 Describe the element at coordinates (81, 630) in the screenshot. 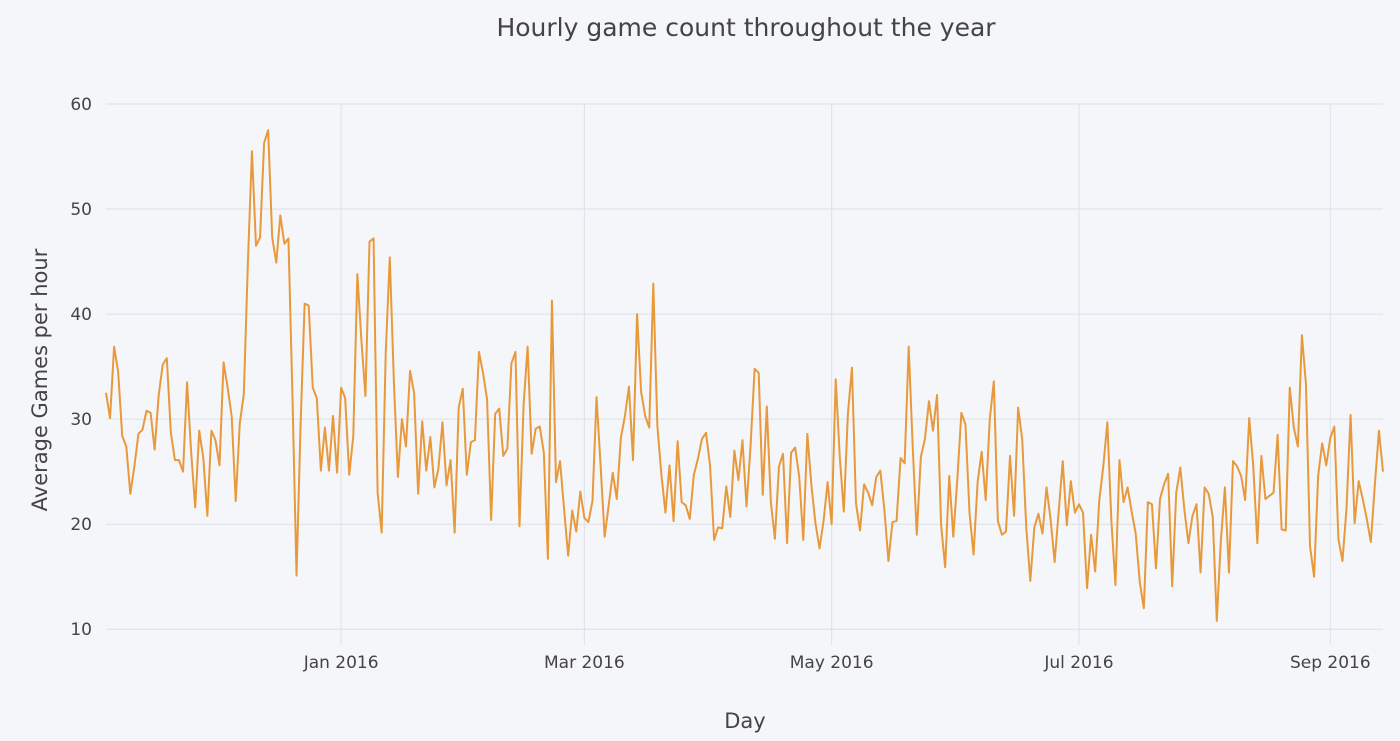

I see `y-tick-label: 10` at that location.